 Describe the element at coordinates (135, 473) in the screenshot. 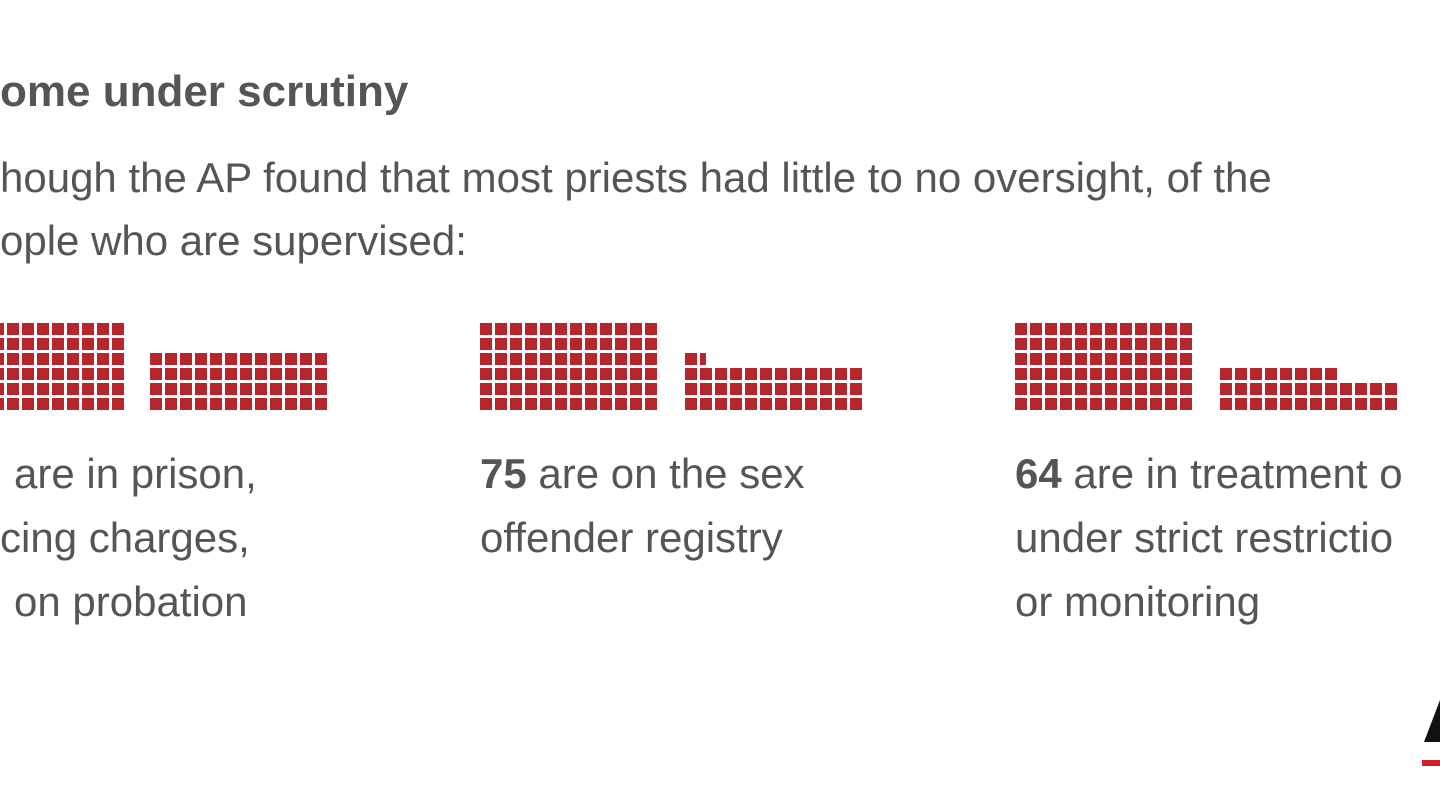

I see `label-text: are in prison,` at that location.